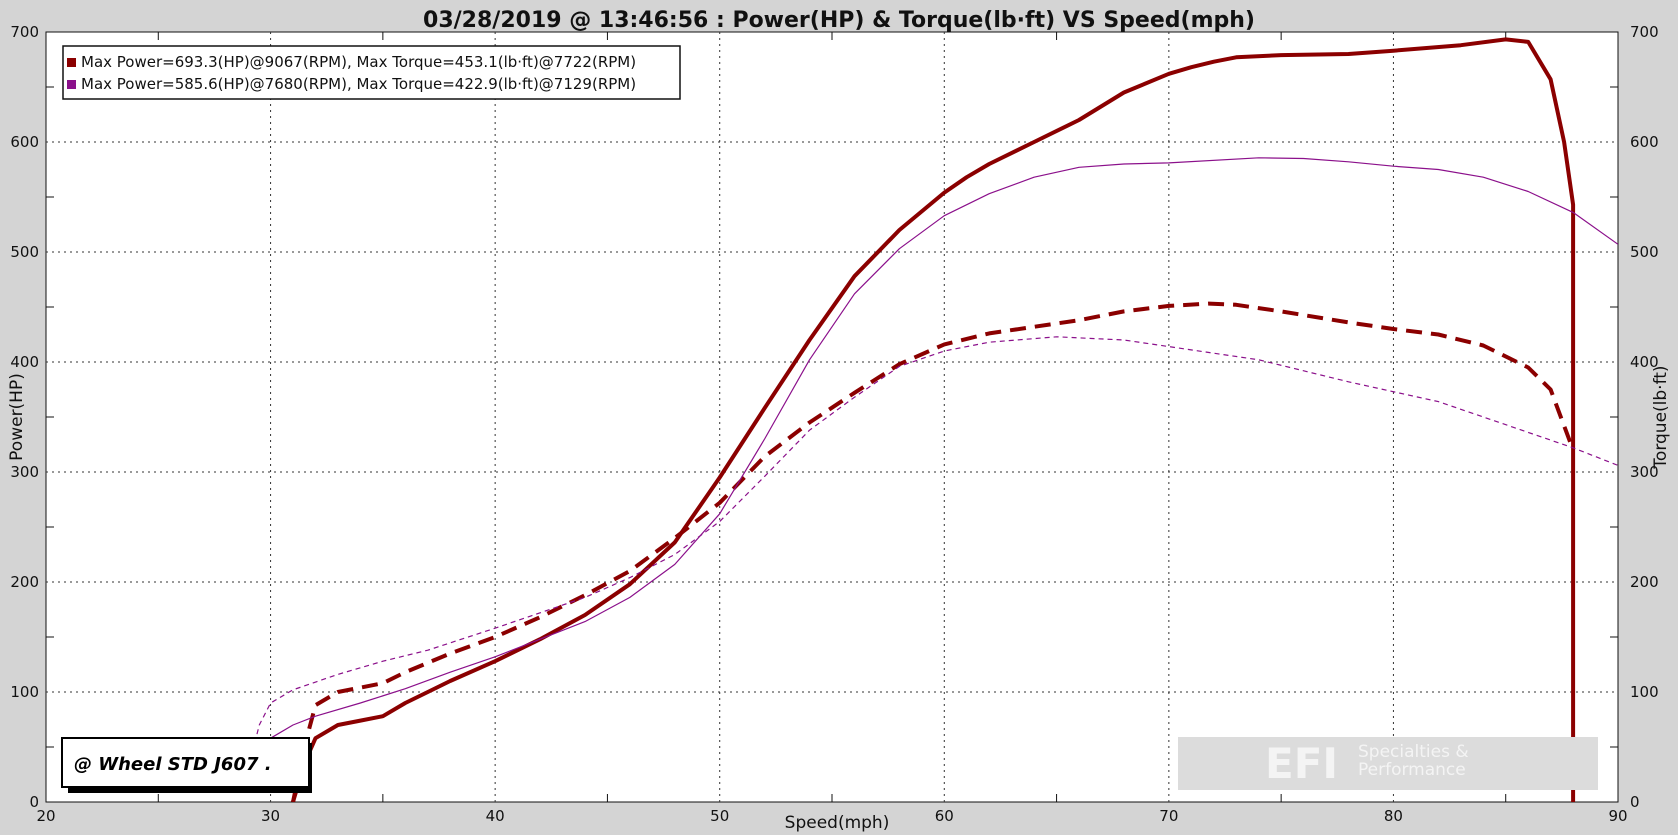  Describe the element at coordinates (1644, 692) in the screenshot. I see `y-tick-label-right: 100` at that location.